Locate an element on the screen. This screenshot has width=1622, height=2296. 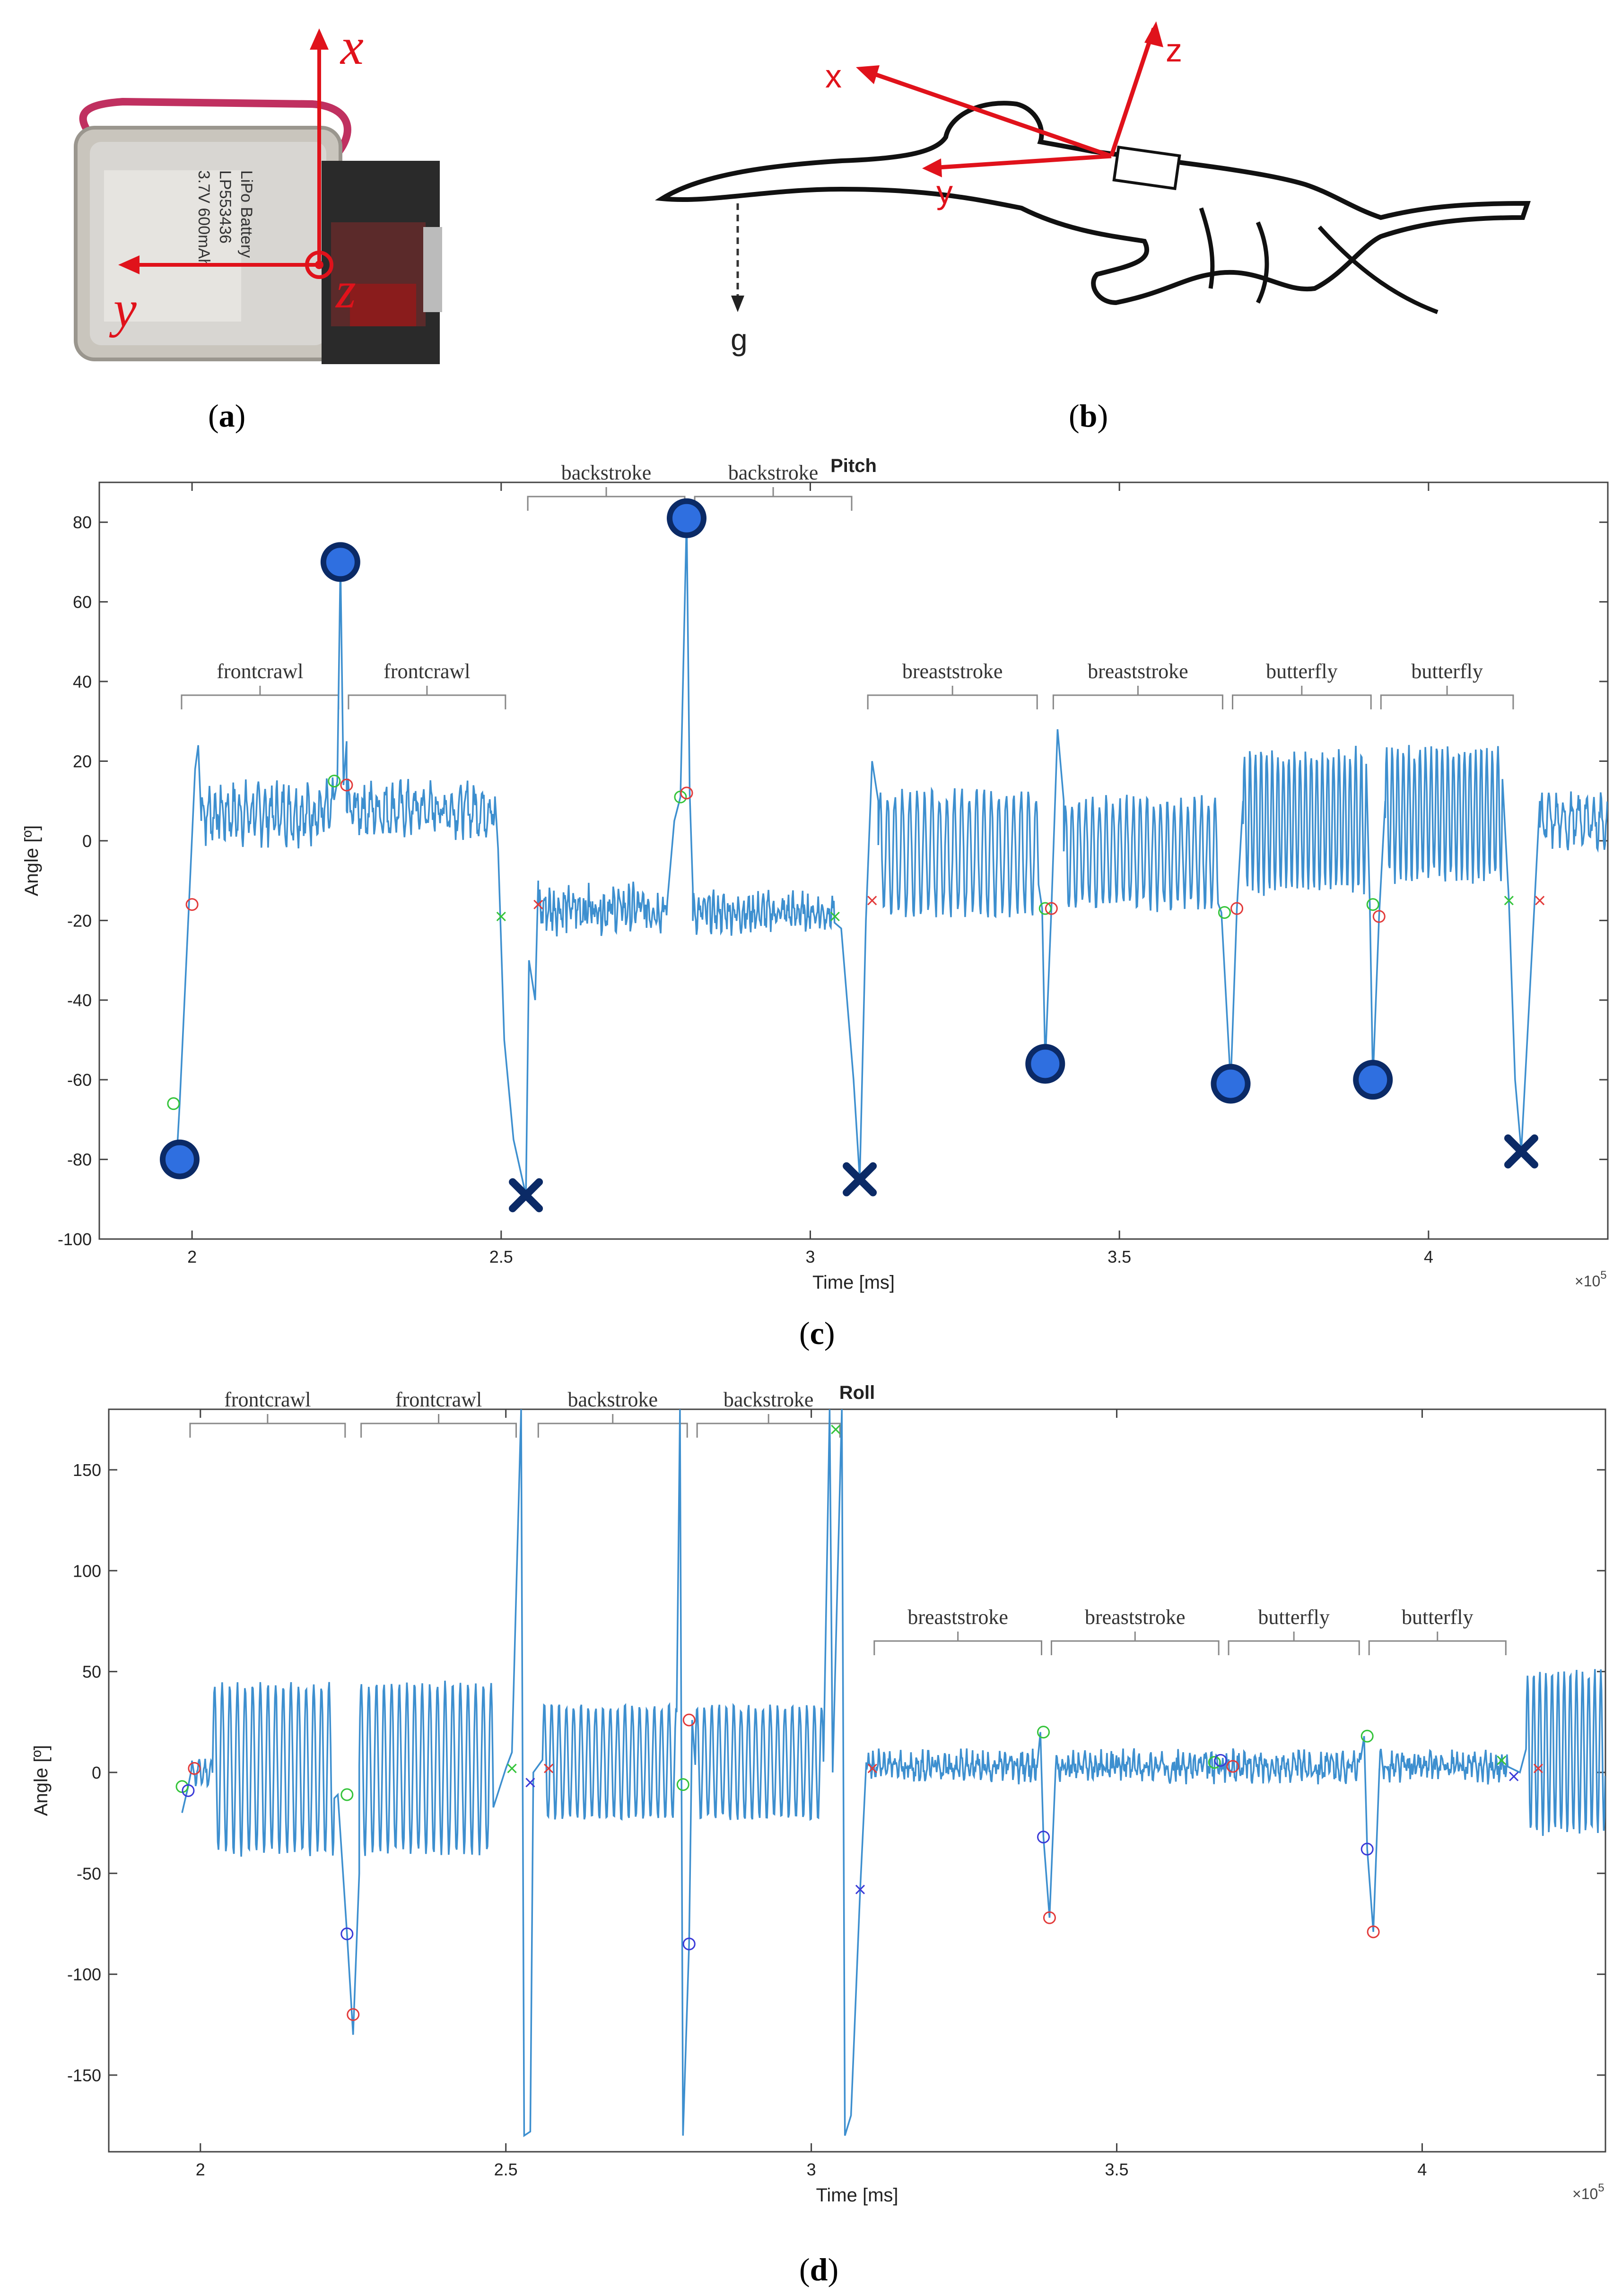
swimmer-diagram: x y z g is located at coordinates (1092, 189).